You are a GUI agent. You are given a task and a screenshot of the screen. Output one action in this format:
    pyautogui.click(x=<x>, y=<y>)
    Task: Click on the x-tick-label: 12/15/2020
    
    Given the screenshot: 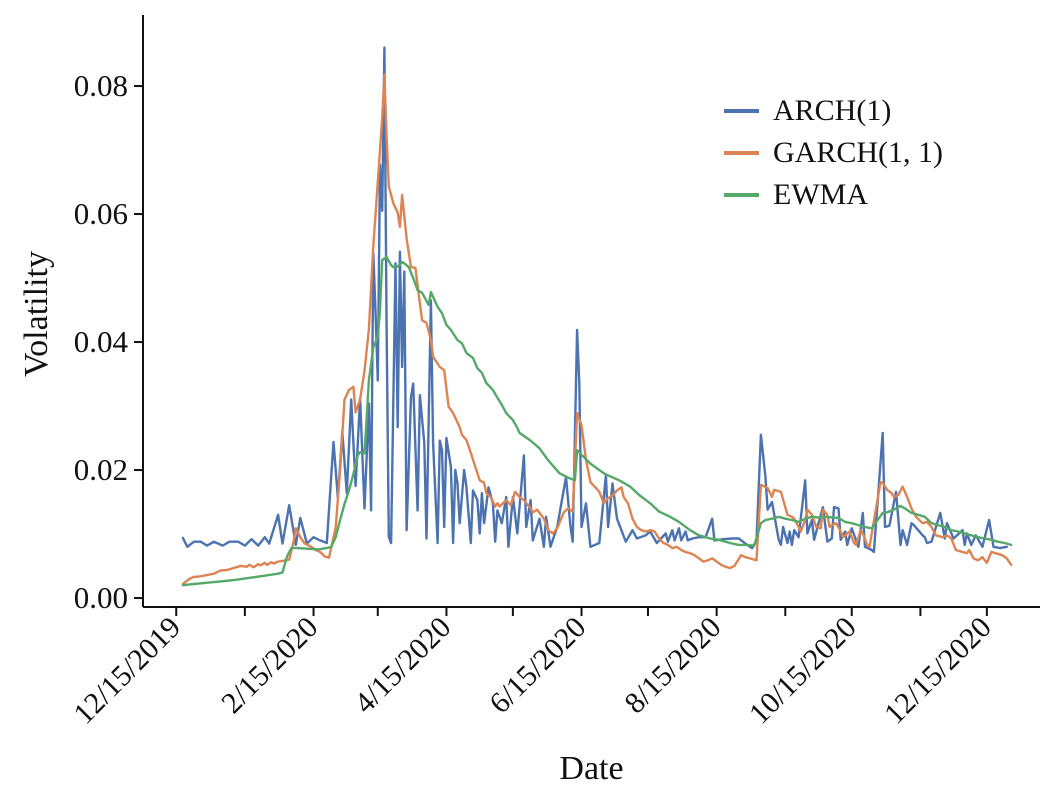 What is the action you would take?
    pyautogui.click(x=938, y=671)
    